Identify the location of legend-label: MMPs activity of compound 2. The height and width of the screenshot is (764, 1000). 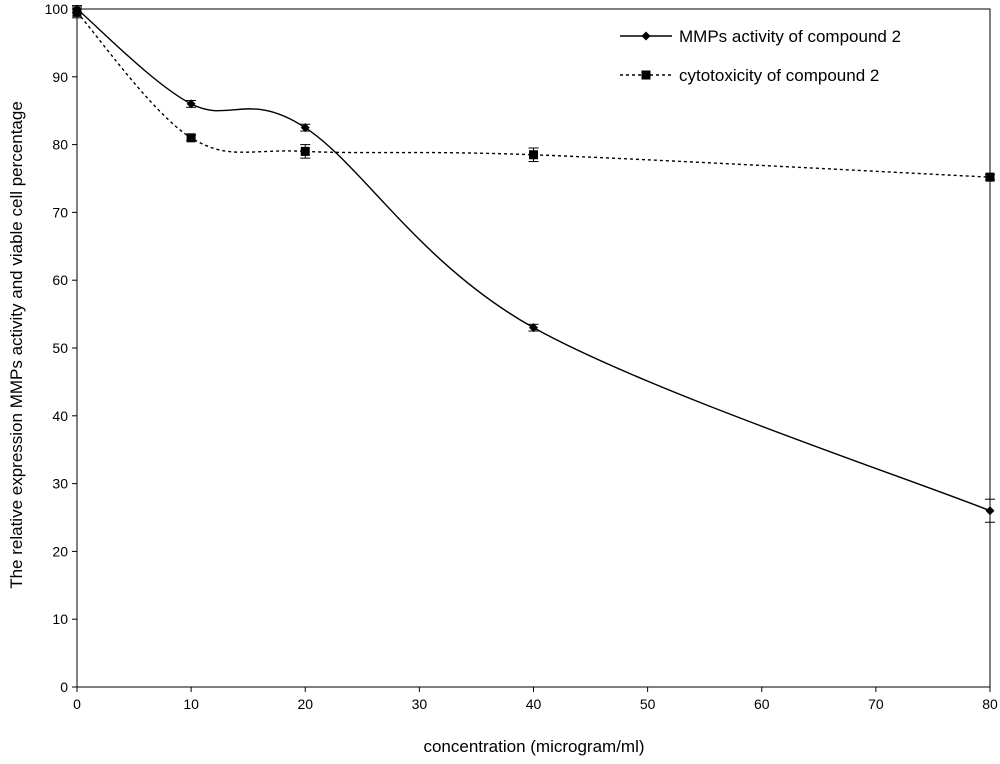
(790, 36).